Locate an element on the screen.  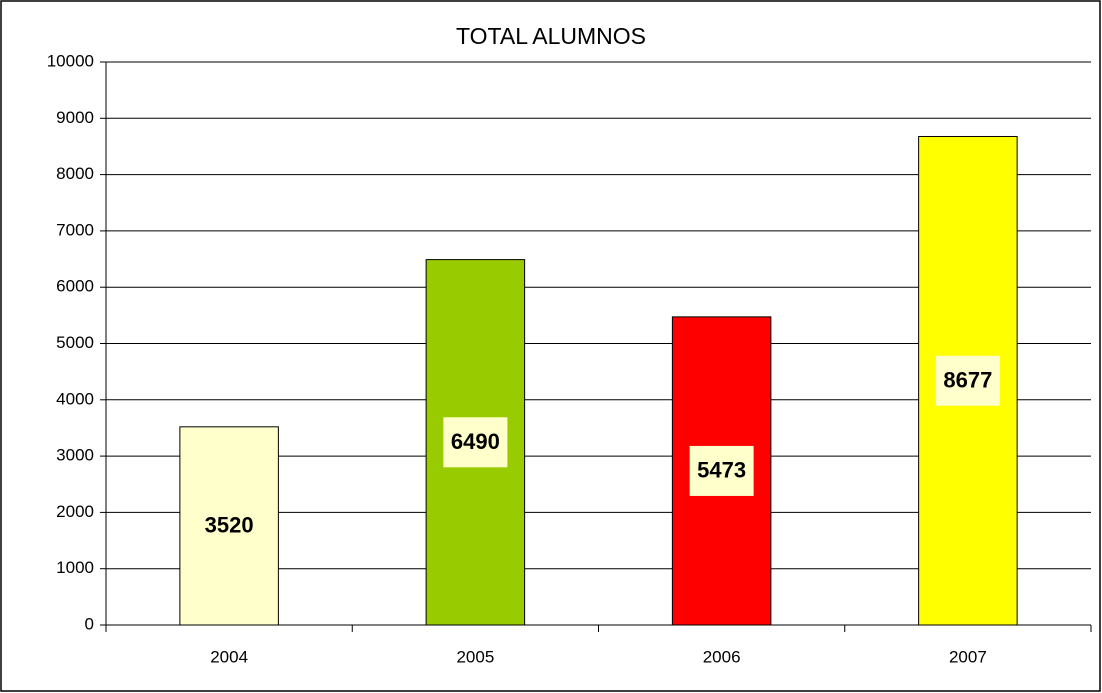
data-label: 8677 is located at coordinates (967, 380).